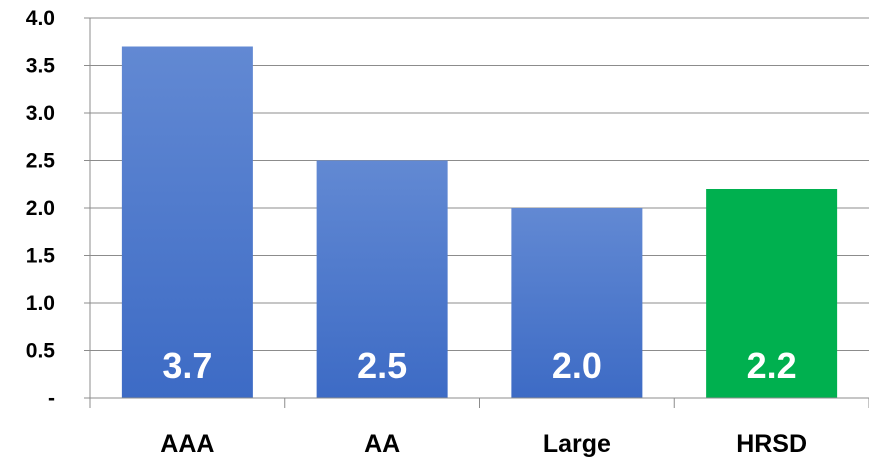  What do you see at coordinates (187, 365) in the screenshot?
I see `data-label: 3.7` at bounding box center [187, 365].